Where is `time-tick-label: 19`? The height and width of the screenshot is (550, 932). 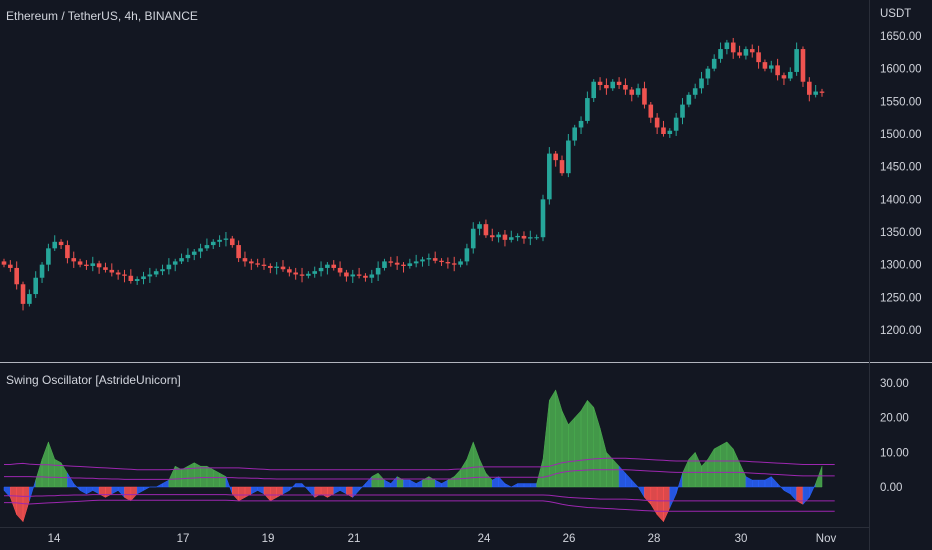 time-tick-label: 19 is located at coordinates (268, 539).